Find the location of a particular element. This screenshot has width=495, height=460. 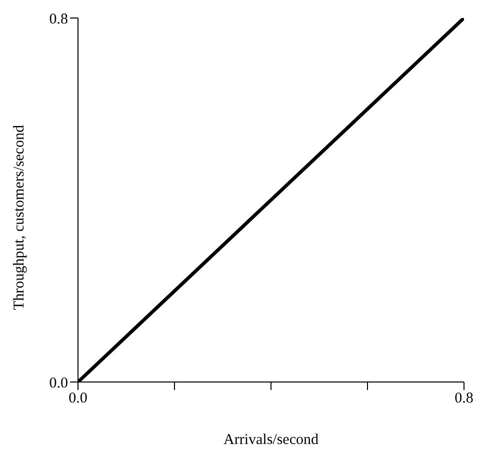

y-axis-title: Throughput, customers/second is located at coordinates (19, 217).